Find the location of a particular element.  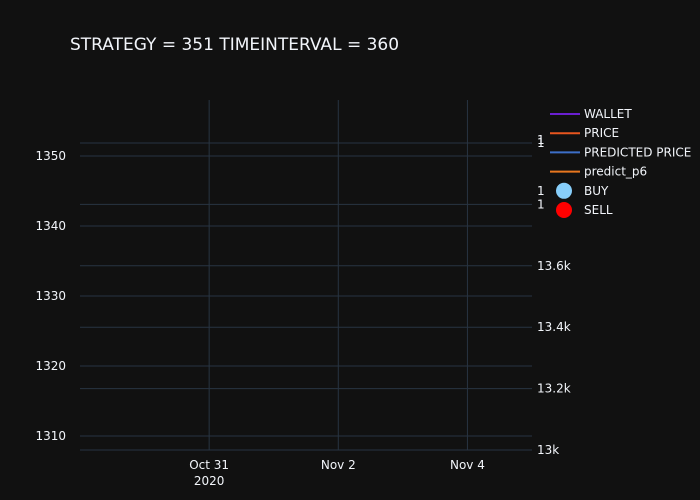

legend-item-sell: SELL is located at coordinates (584, 210).